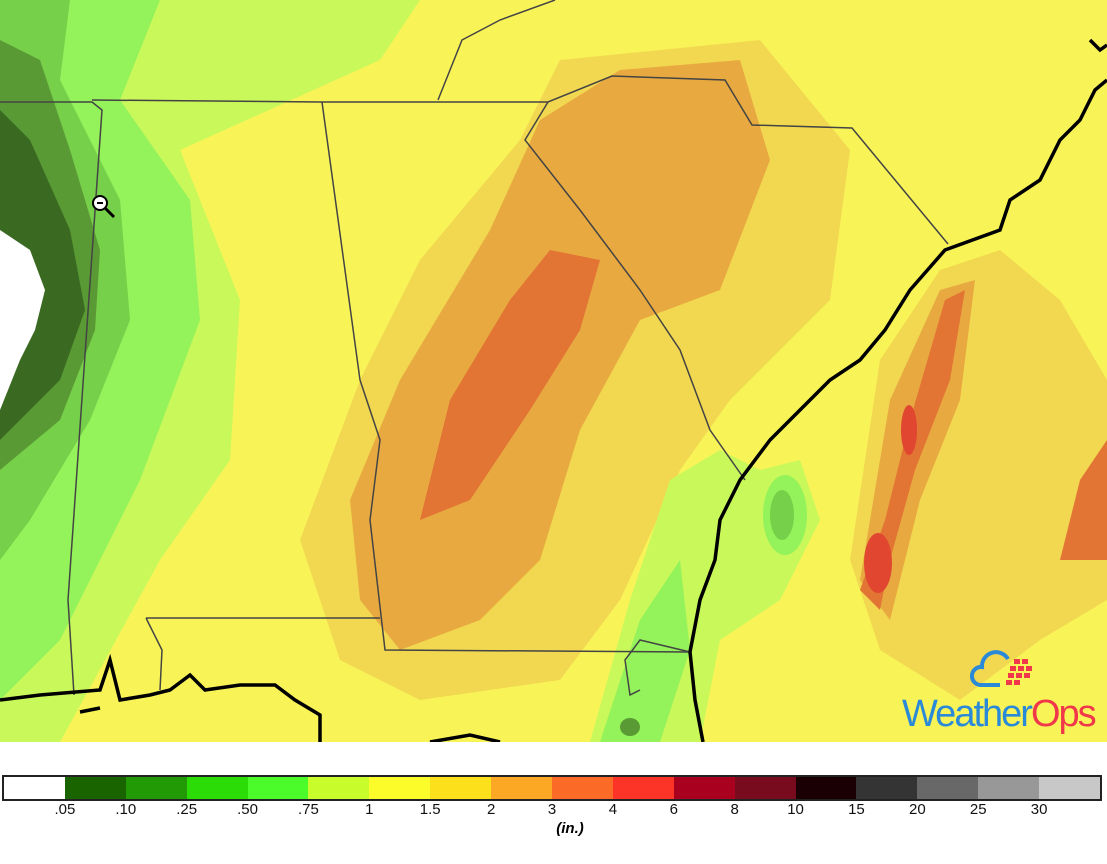  Describe the element at coordinates (491, 809) in the screenshot. I see `legend-label: 2` at that location.